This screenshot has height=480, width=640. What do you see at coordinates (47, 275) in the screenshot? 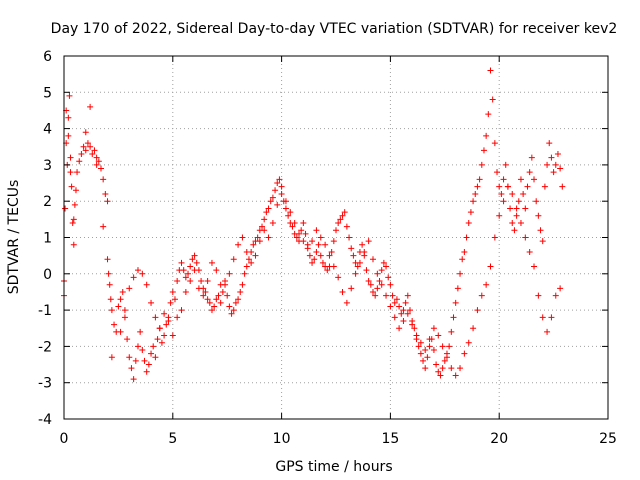
I see `y-tick-label: 0` at bounding box center [47, 275].